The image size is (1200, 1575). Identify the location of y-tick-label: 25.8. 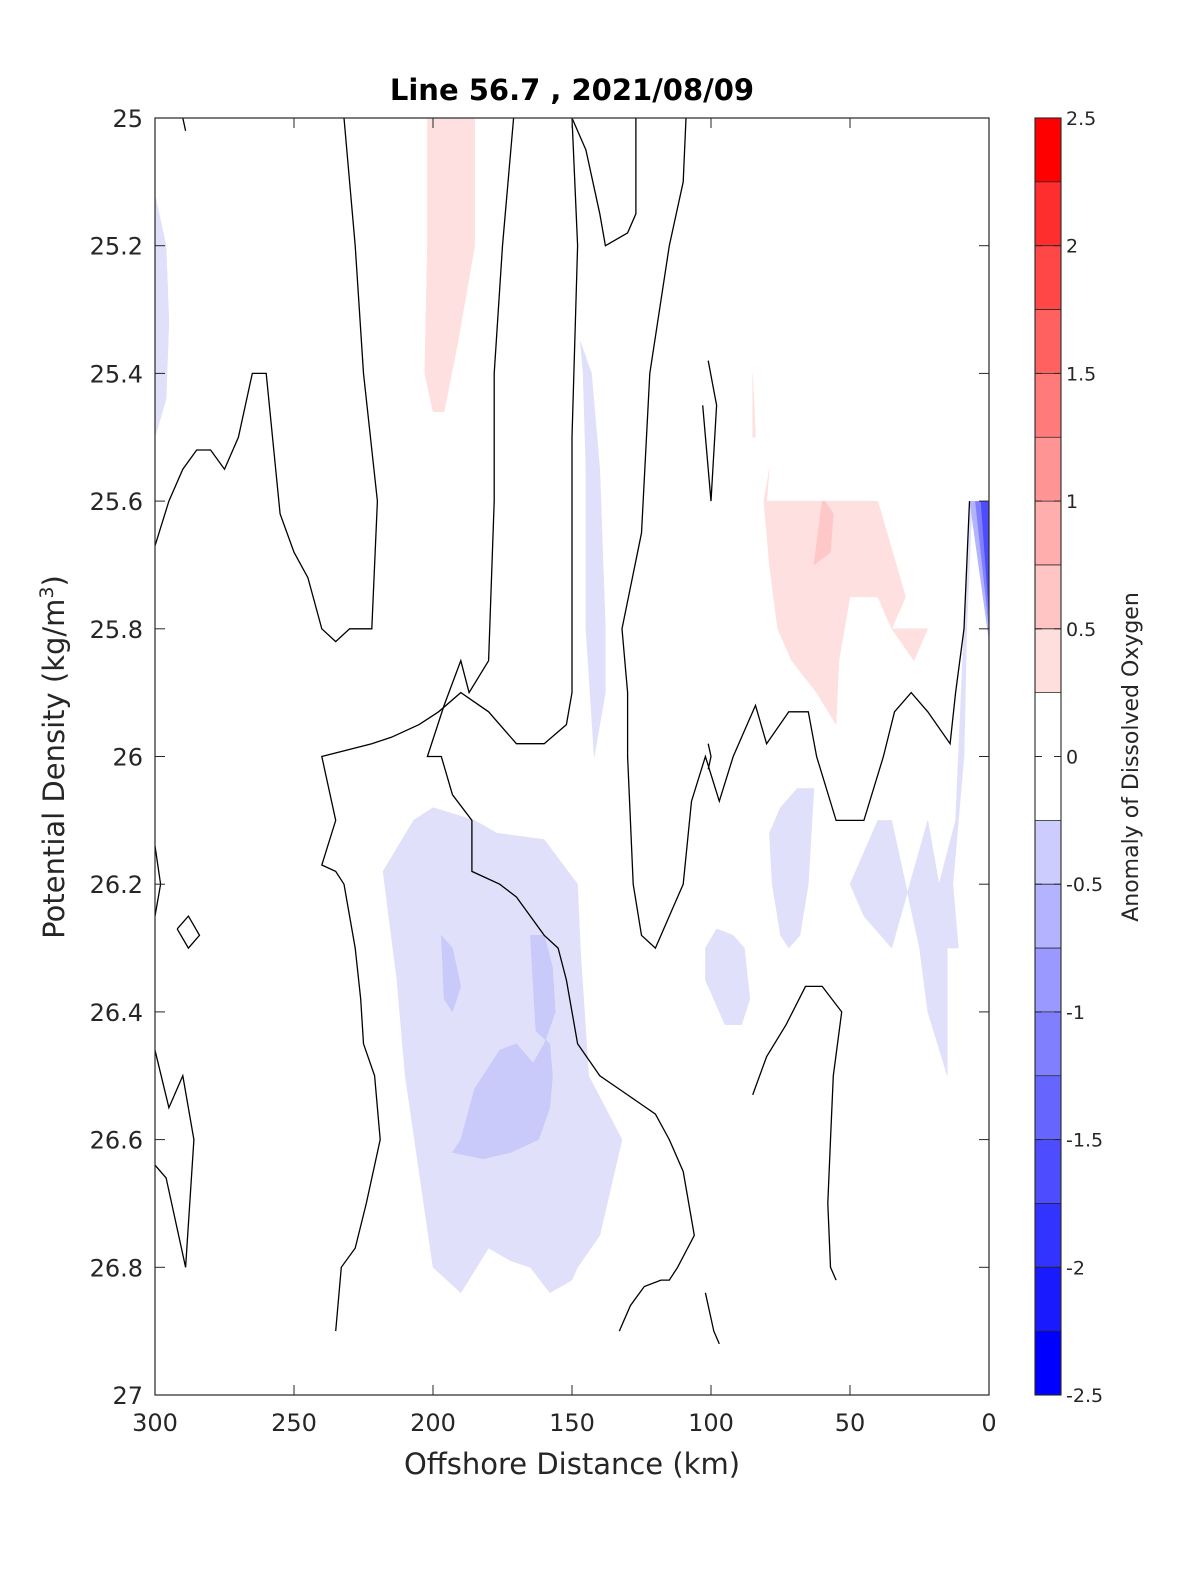
(116, 630).